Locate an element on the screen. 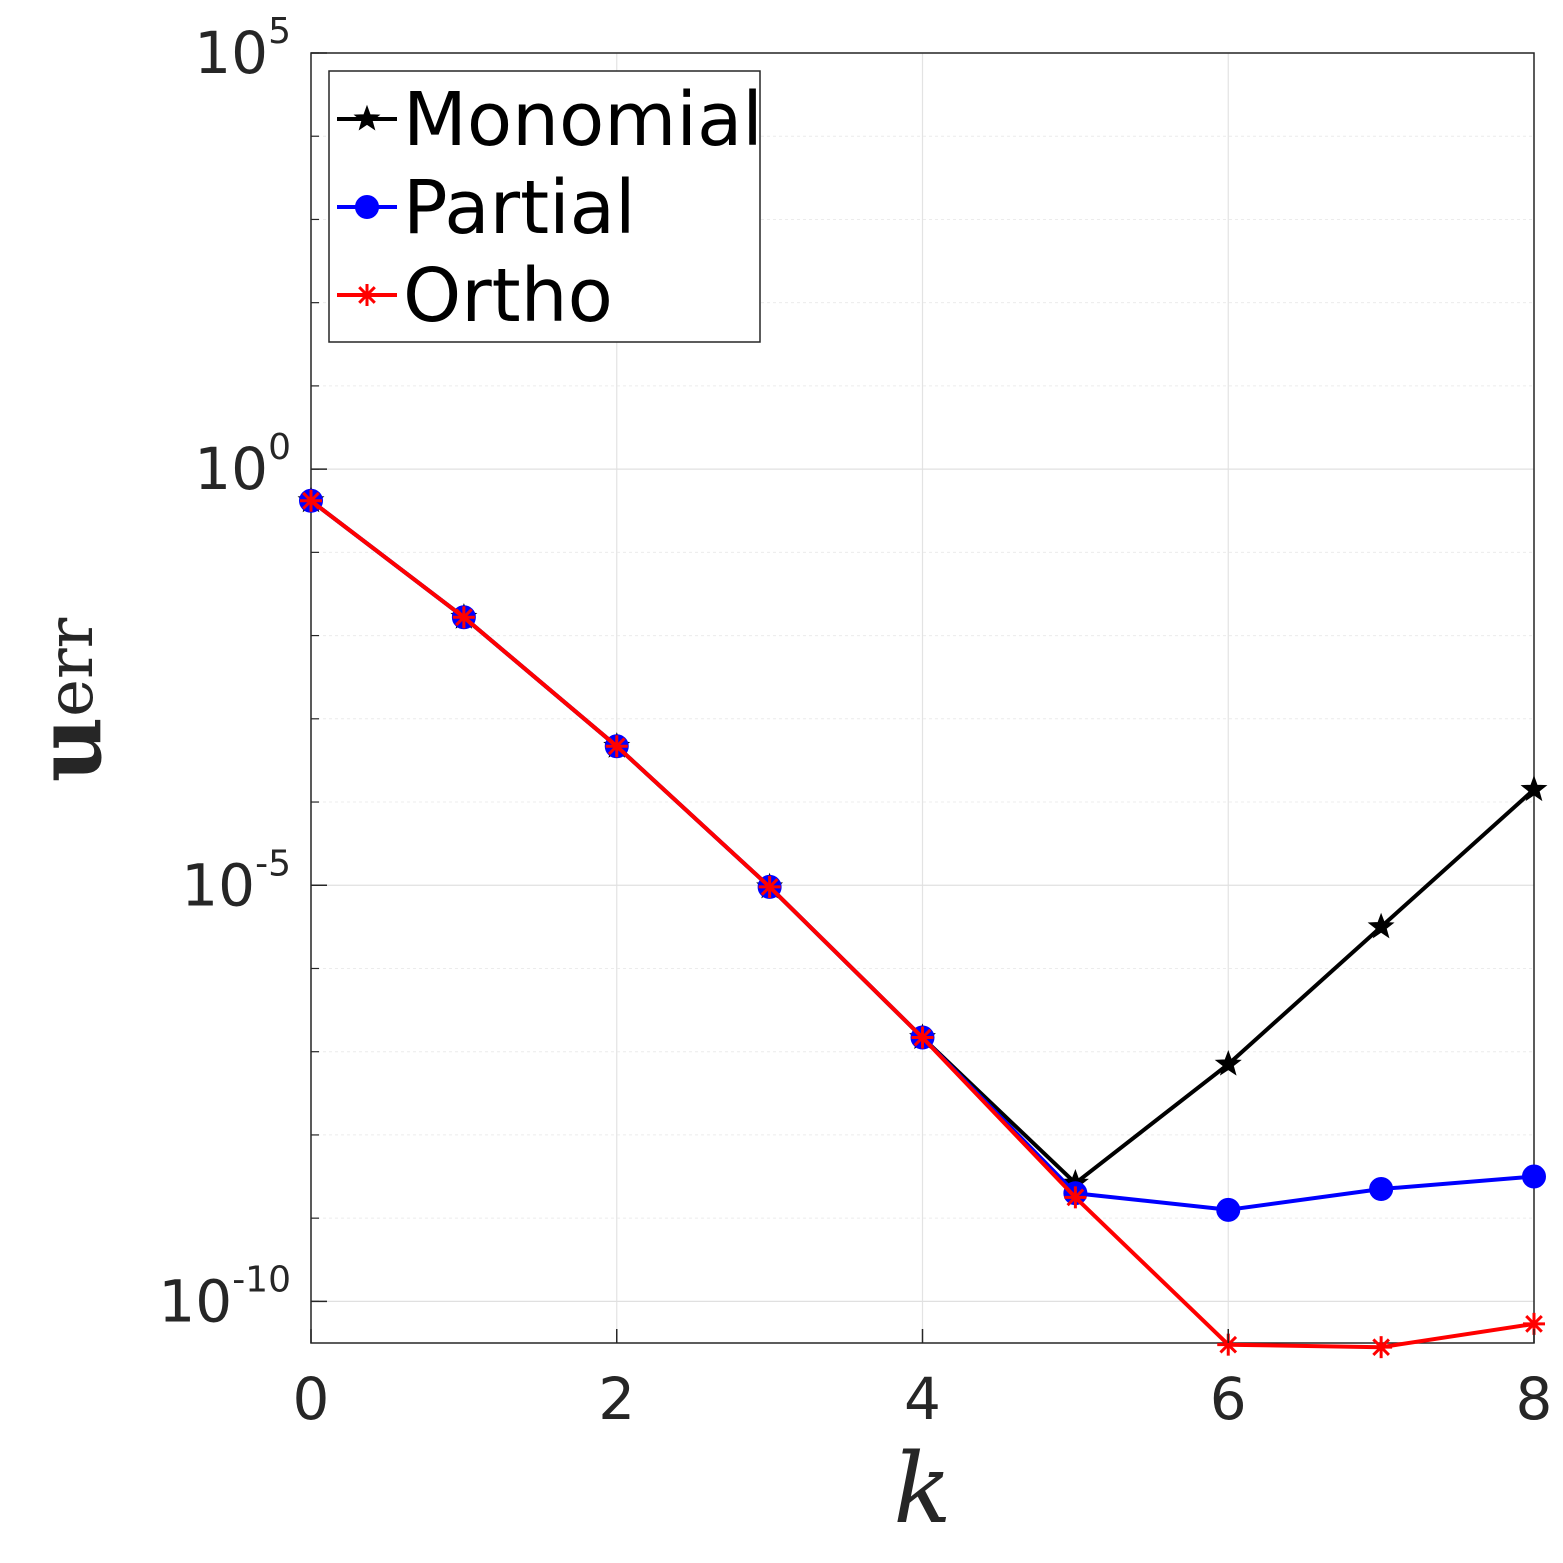 Image resolution: width=1563 pixels, height=1563 pixels. legend-label: Monomial is located at coordinates (583, 120).